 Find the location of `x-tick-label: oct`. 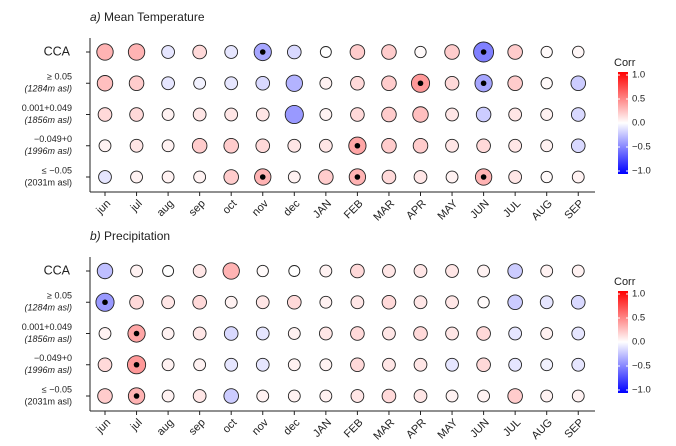

x-tick-label: oct is located at coordinates (230, 207).